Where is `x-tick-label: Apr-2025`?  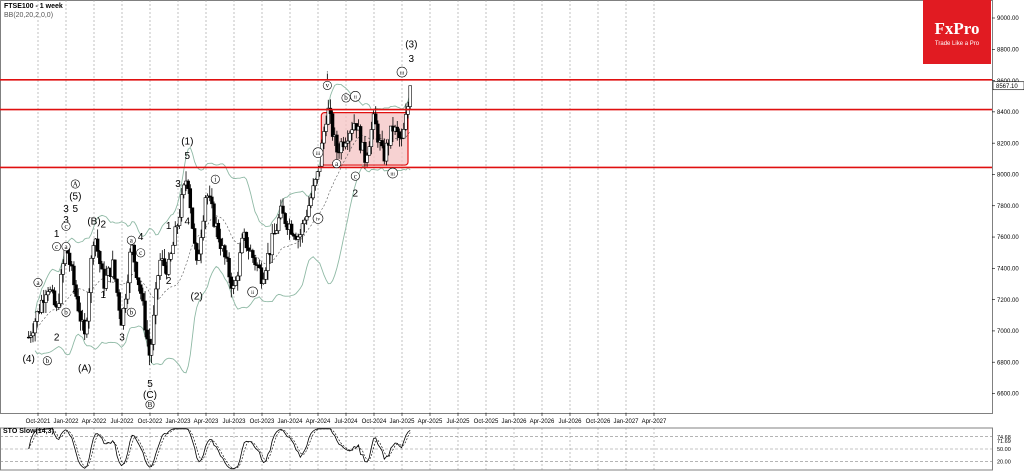 x-tick-label: Apr-2025 is located at coordinates (430, 422).